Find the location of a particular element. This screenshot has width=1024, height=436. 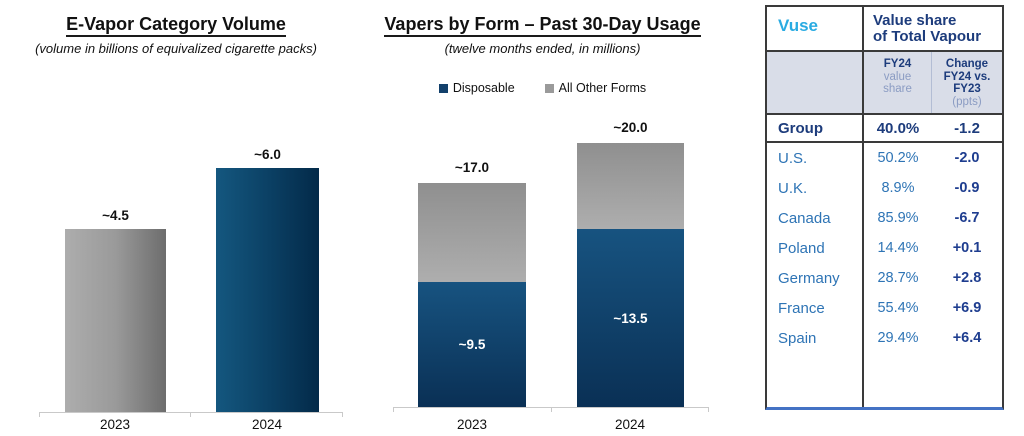

legend-label: Disposable is located at coordinates (483, 88).